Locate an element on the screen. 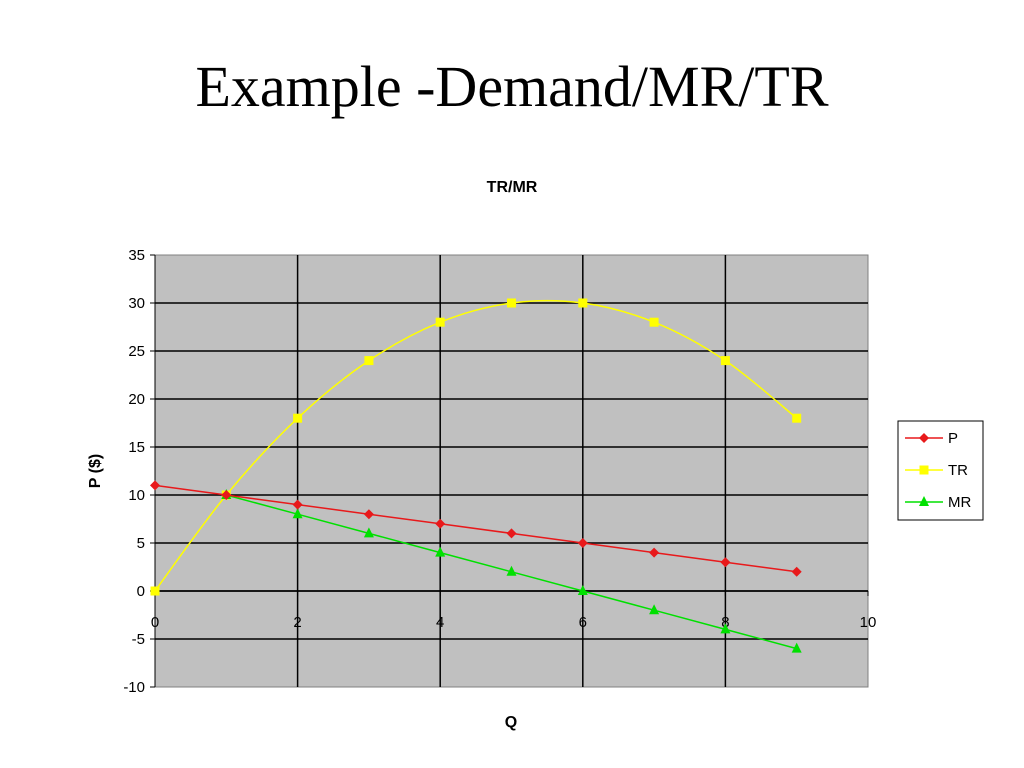 Image resolution: width=1024 pixels, height=768 pixels. y-tick-label: 10 is located at coordinates (136, 495).